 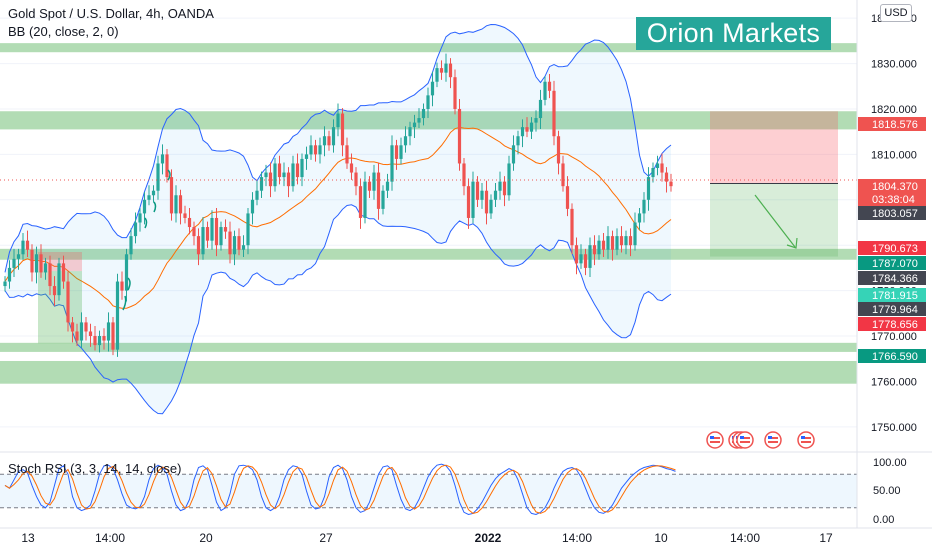 I want to click on stop-zone, so click(x=774, y=147).